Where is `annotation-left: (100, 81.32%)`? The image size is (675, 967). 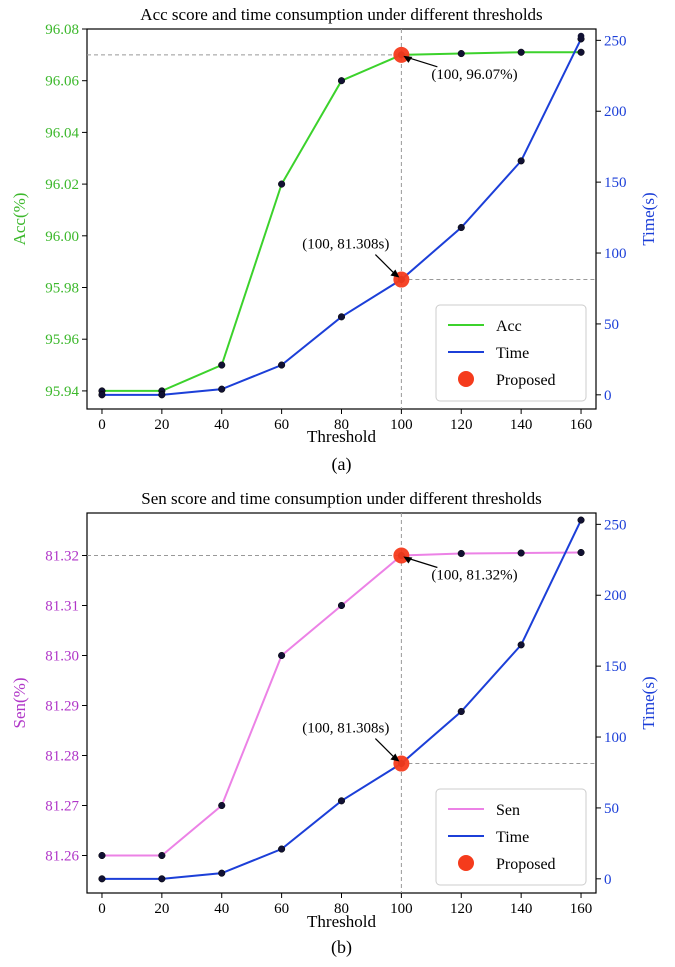 annotation-left: (100, 81.32%) is located at coordinates (474, 576).